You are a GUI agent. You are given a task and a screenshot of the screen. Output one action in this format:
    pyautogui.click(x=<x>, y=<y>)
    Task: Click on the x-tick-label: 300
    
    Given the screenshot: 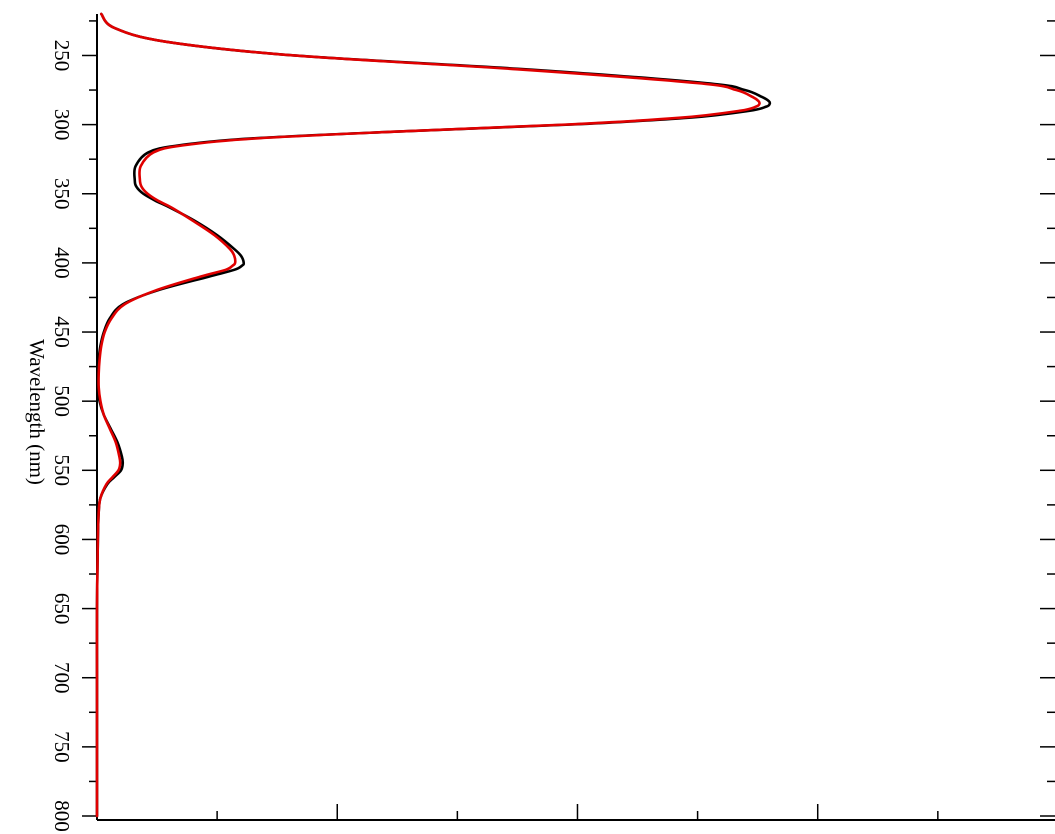 What is the action you would take?
    pyautogui.click(x=62, y=125)
    